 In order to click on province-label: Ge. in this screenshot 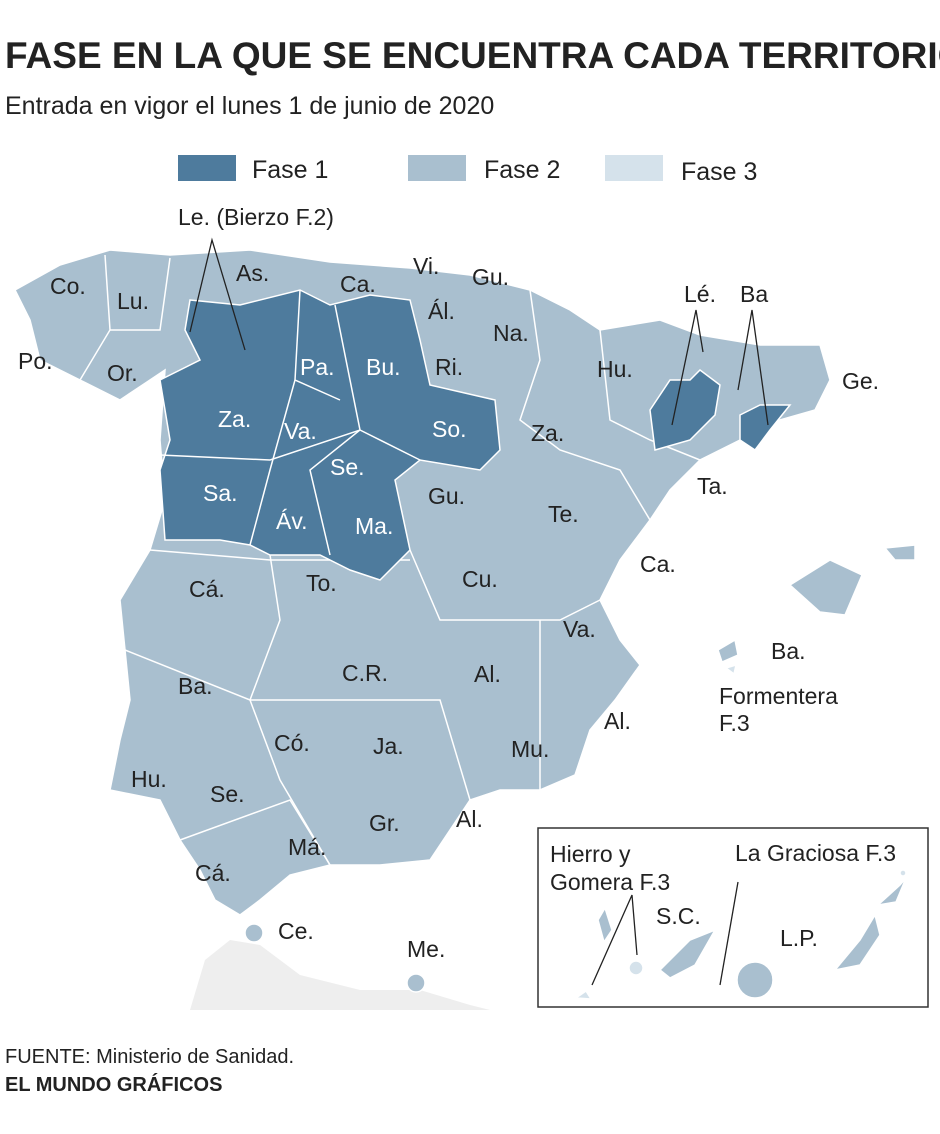, I will do `click(860, 381)`.